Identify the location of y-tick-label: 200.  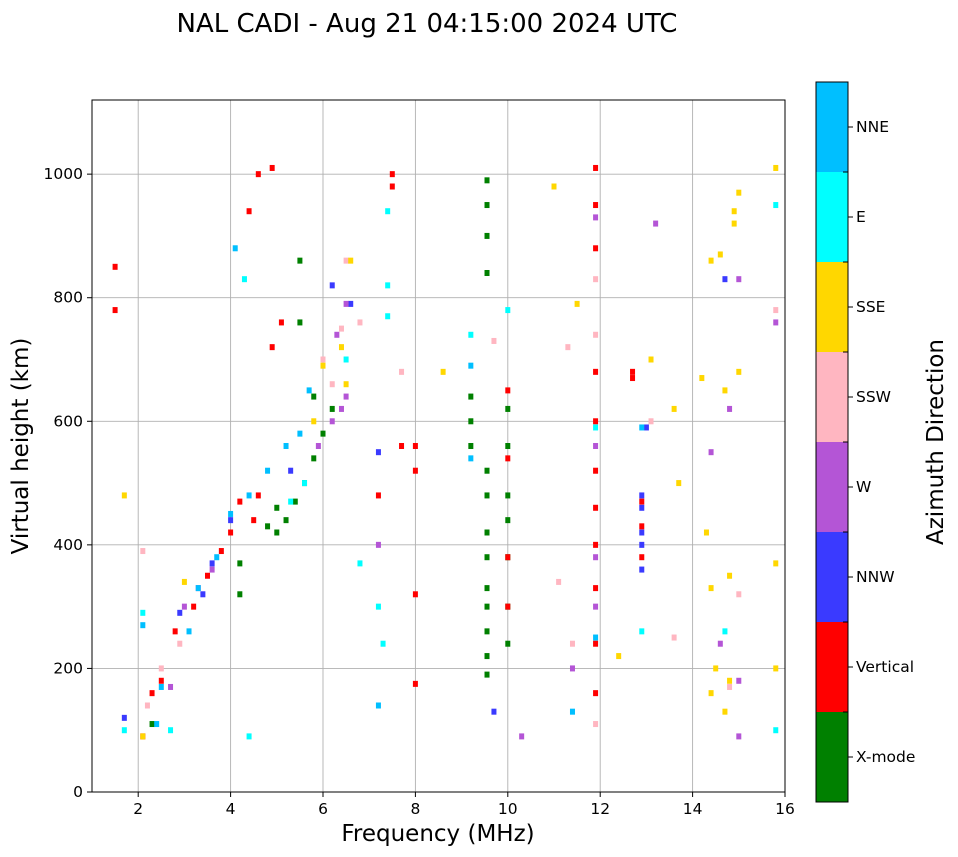
(68, 668).